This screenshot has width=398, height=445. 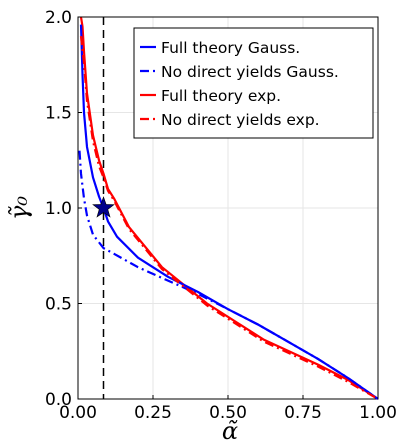 What do you see at coordinates (221, 96) in the screenshot?
I see `legend-label-2: Full theory exp.` at bounding box center [221, 96].